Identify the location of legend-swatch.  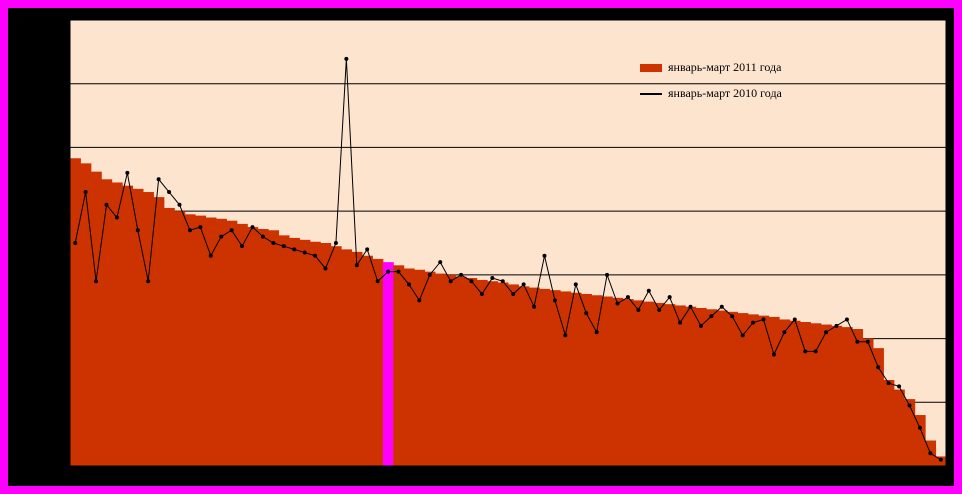
(651, 68).